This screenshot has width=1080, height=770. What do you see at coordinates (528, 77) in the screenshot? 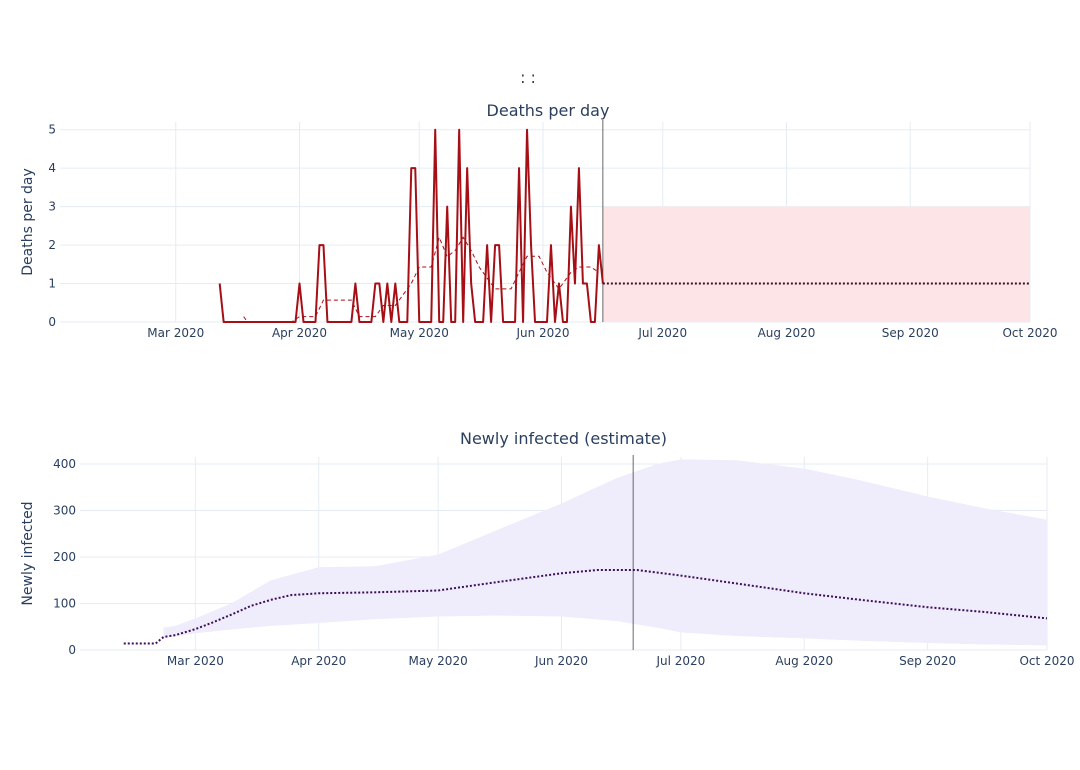
I see `figure-title: : :` at bounding box center [528, 77].